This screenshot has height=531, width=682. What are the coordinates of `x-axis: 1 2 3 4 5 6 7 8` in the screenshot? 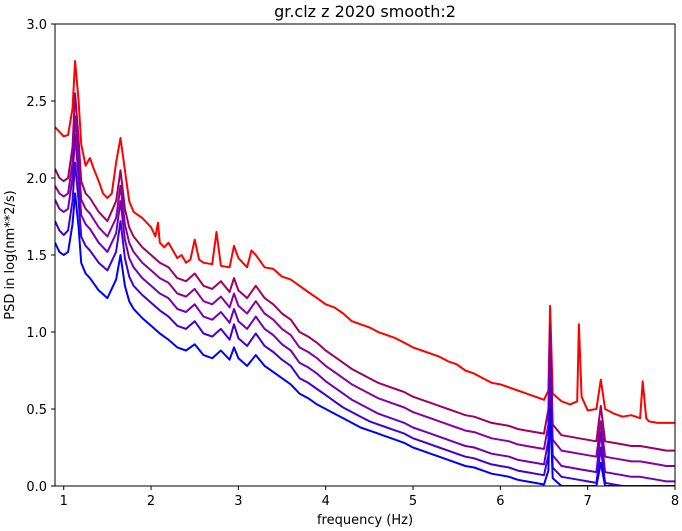 It's located at (369, 497).